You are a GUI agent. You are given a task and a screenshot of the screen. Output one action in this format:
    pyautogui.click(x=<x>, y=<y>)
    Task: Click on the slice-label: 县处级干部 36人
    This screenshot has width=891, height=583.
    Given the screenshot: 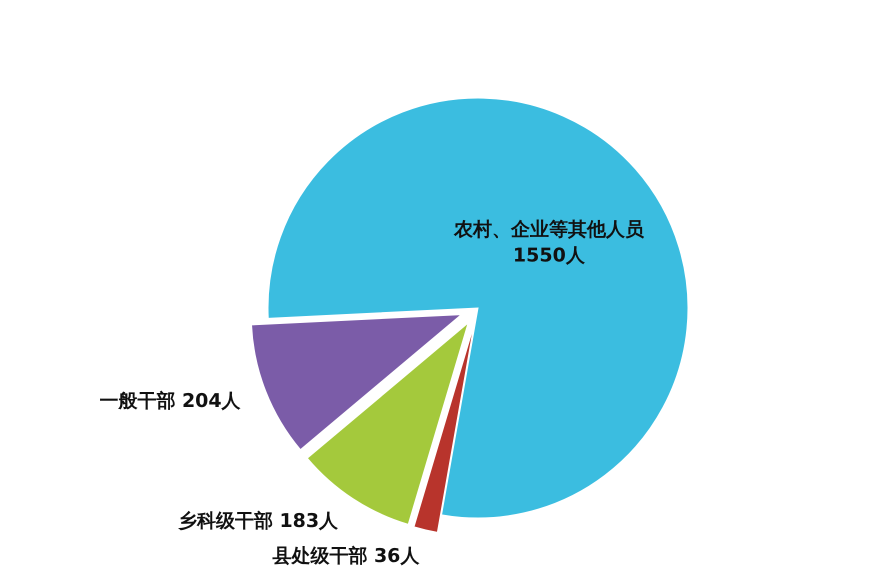 What is the action you would take?
    pyautogui.click(x=345, y=556)
    